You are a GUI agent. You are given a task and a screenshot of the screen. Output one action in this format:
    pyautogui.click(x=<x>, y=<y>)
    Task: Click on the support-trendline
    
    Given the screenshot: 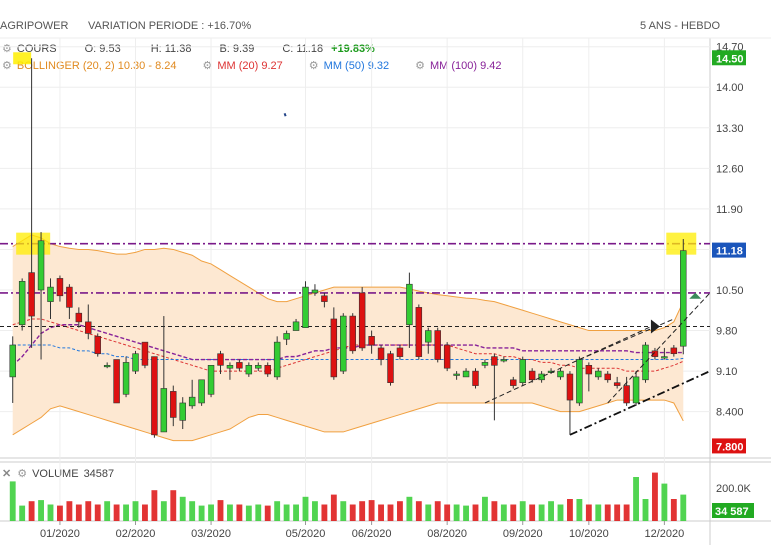 What is the action you would take?
    pyautogui.click(x=640, y=403)
    